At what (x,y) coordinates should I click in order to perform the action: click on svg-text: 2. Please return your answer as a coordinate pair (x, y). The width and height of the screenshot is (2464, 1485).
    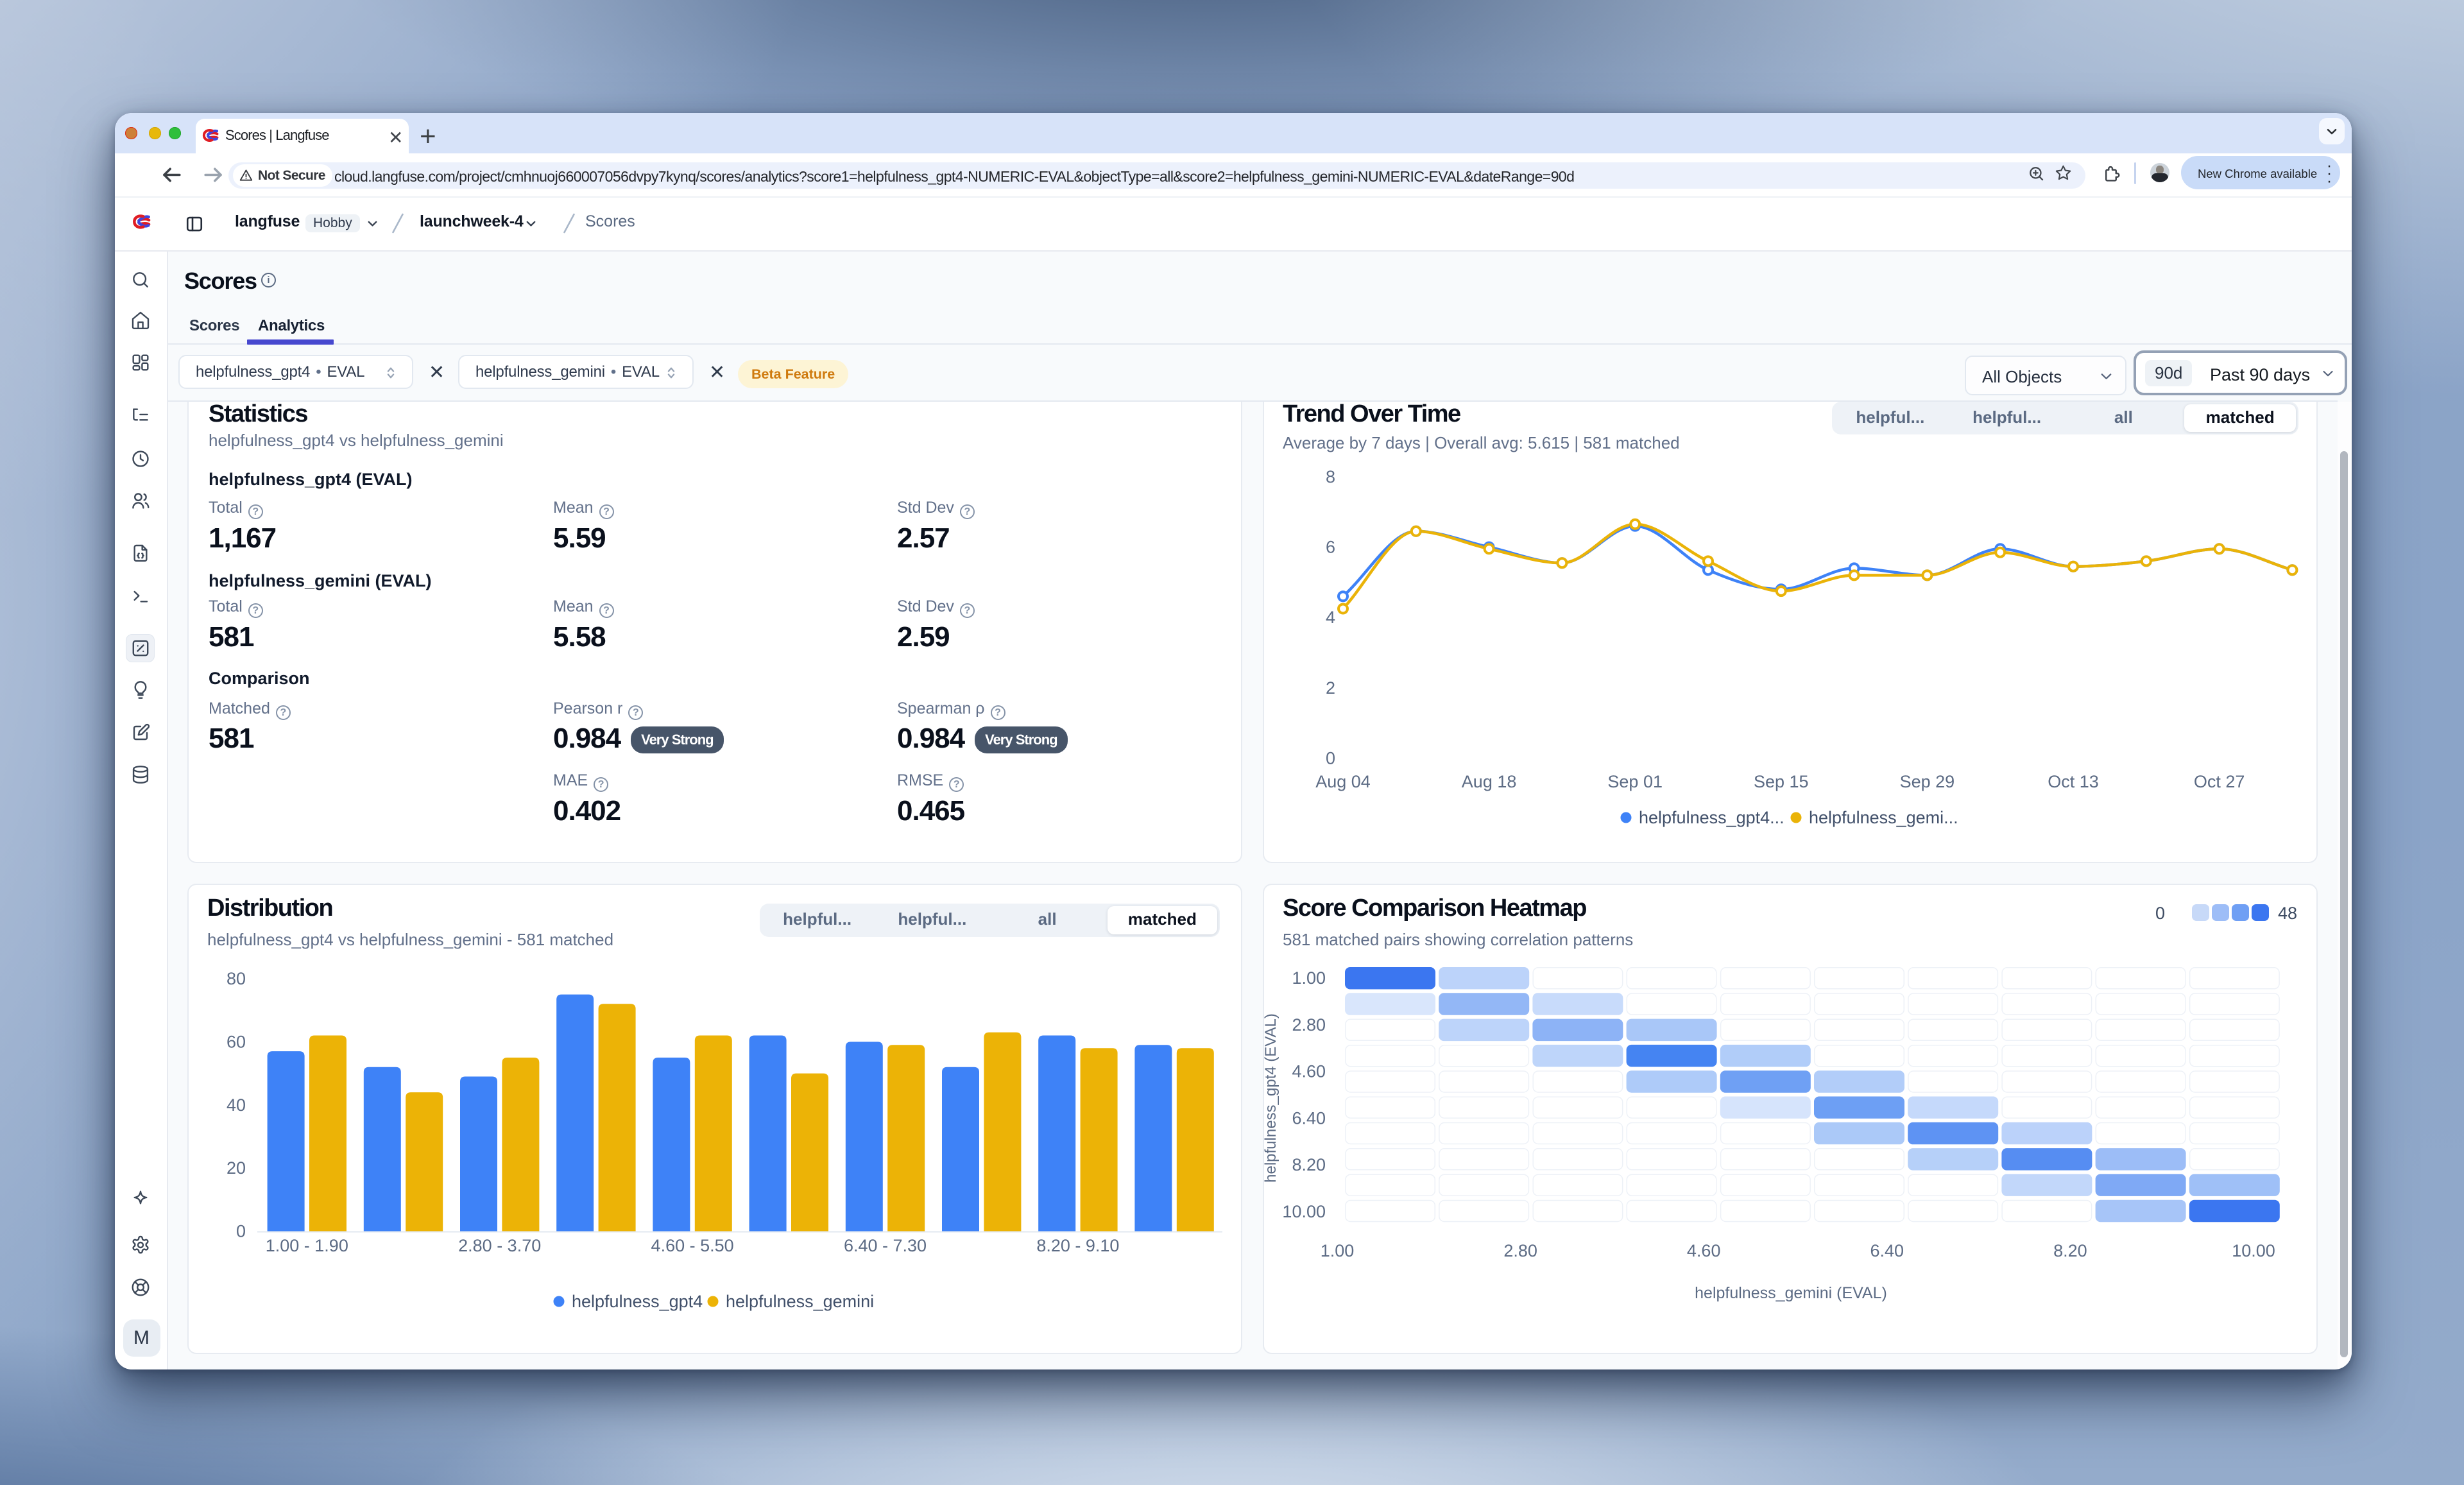
    Looking at the image, I should click on (1331, 688).